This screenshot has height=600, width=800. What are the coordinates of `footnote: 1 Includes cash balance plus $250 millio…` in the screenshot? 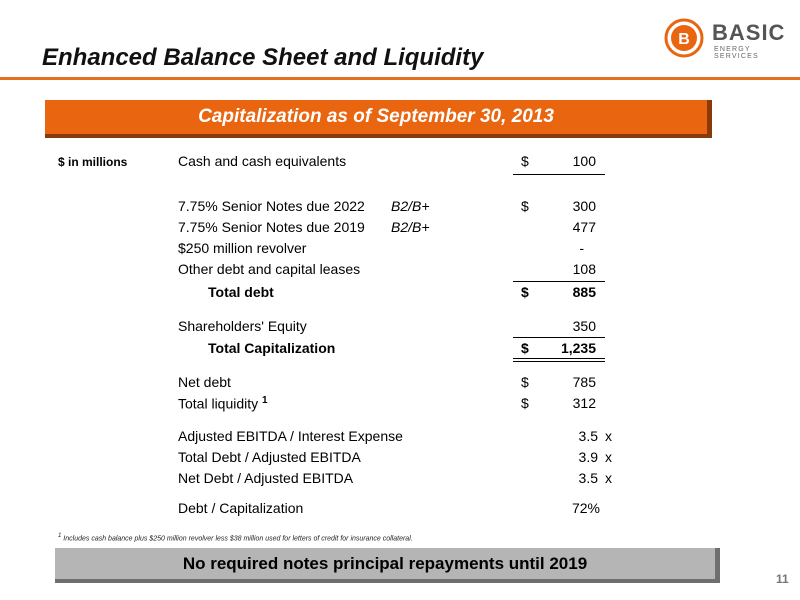 It's located at (235, 537).